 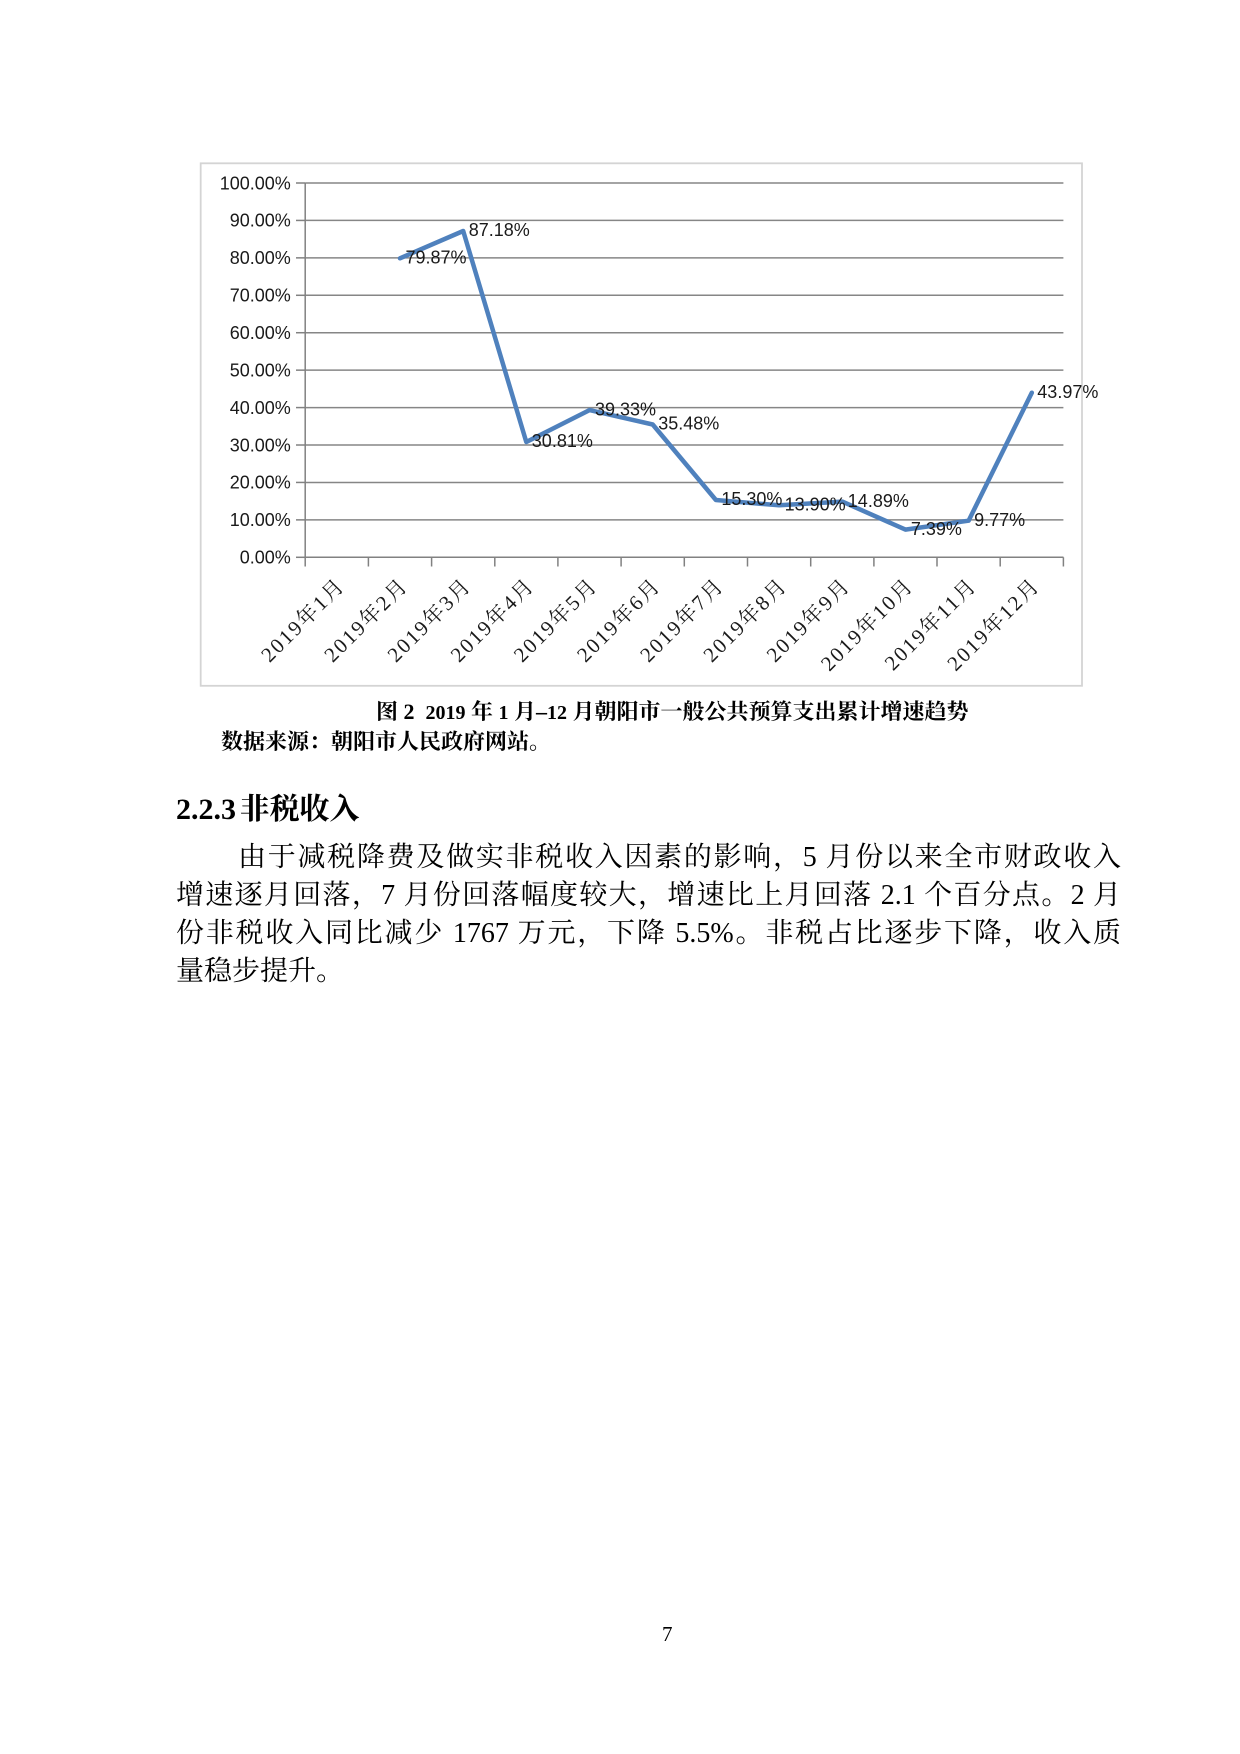 I want to click on svg-text: 15.30%, so click(x=751, y=499).